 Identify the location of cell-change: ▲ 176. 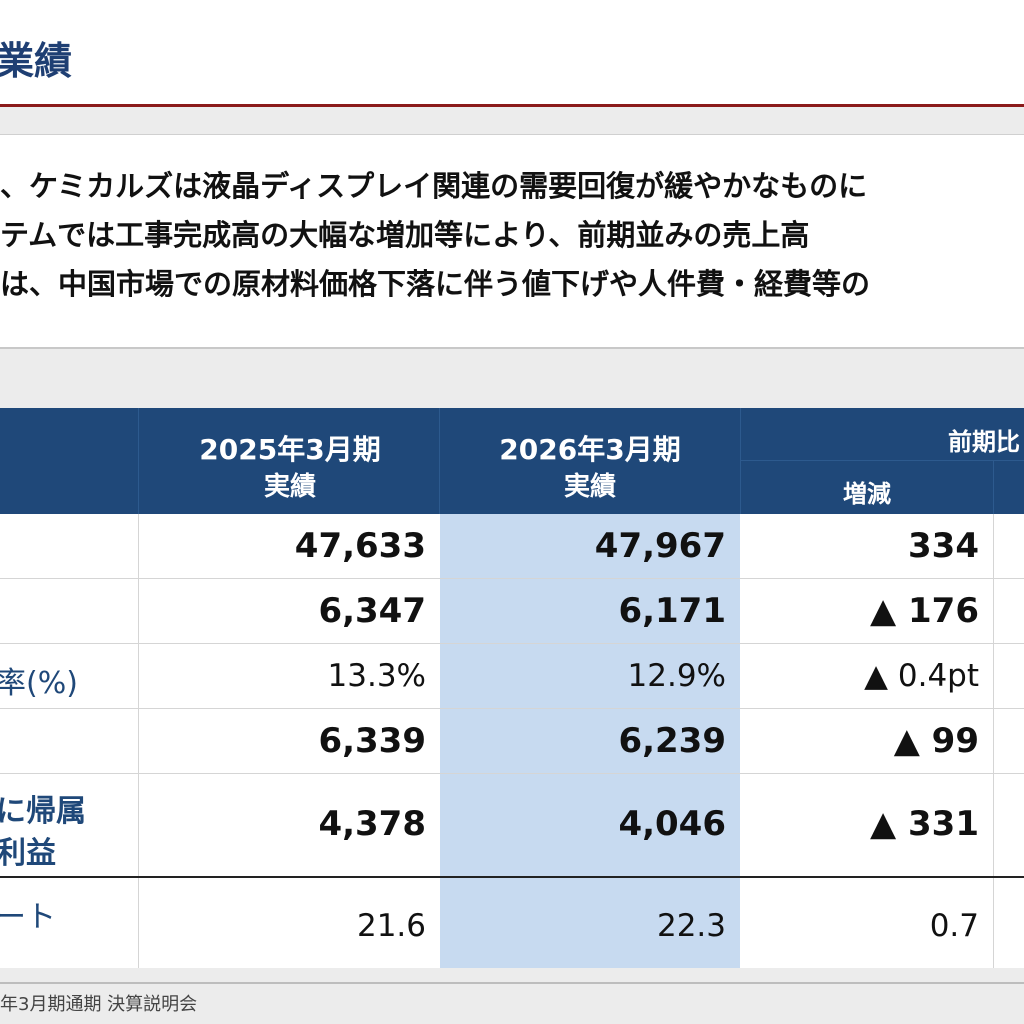
(924, 611).